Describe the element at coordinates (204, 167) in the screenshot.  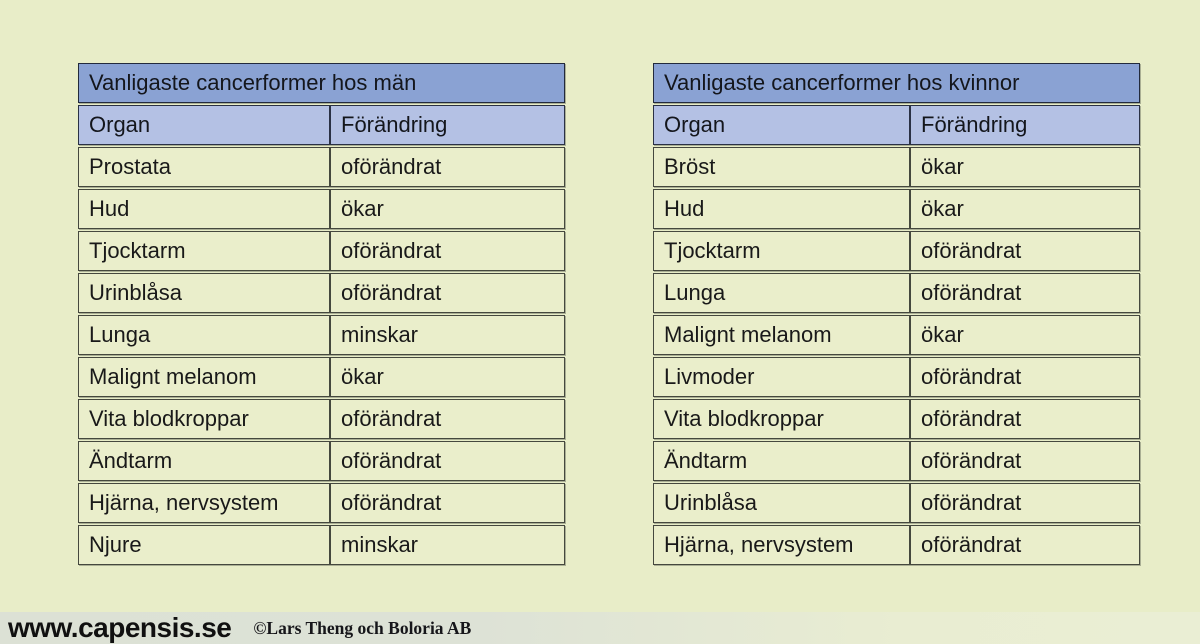
I see `organ-cell: Prostata` at that location.